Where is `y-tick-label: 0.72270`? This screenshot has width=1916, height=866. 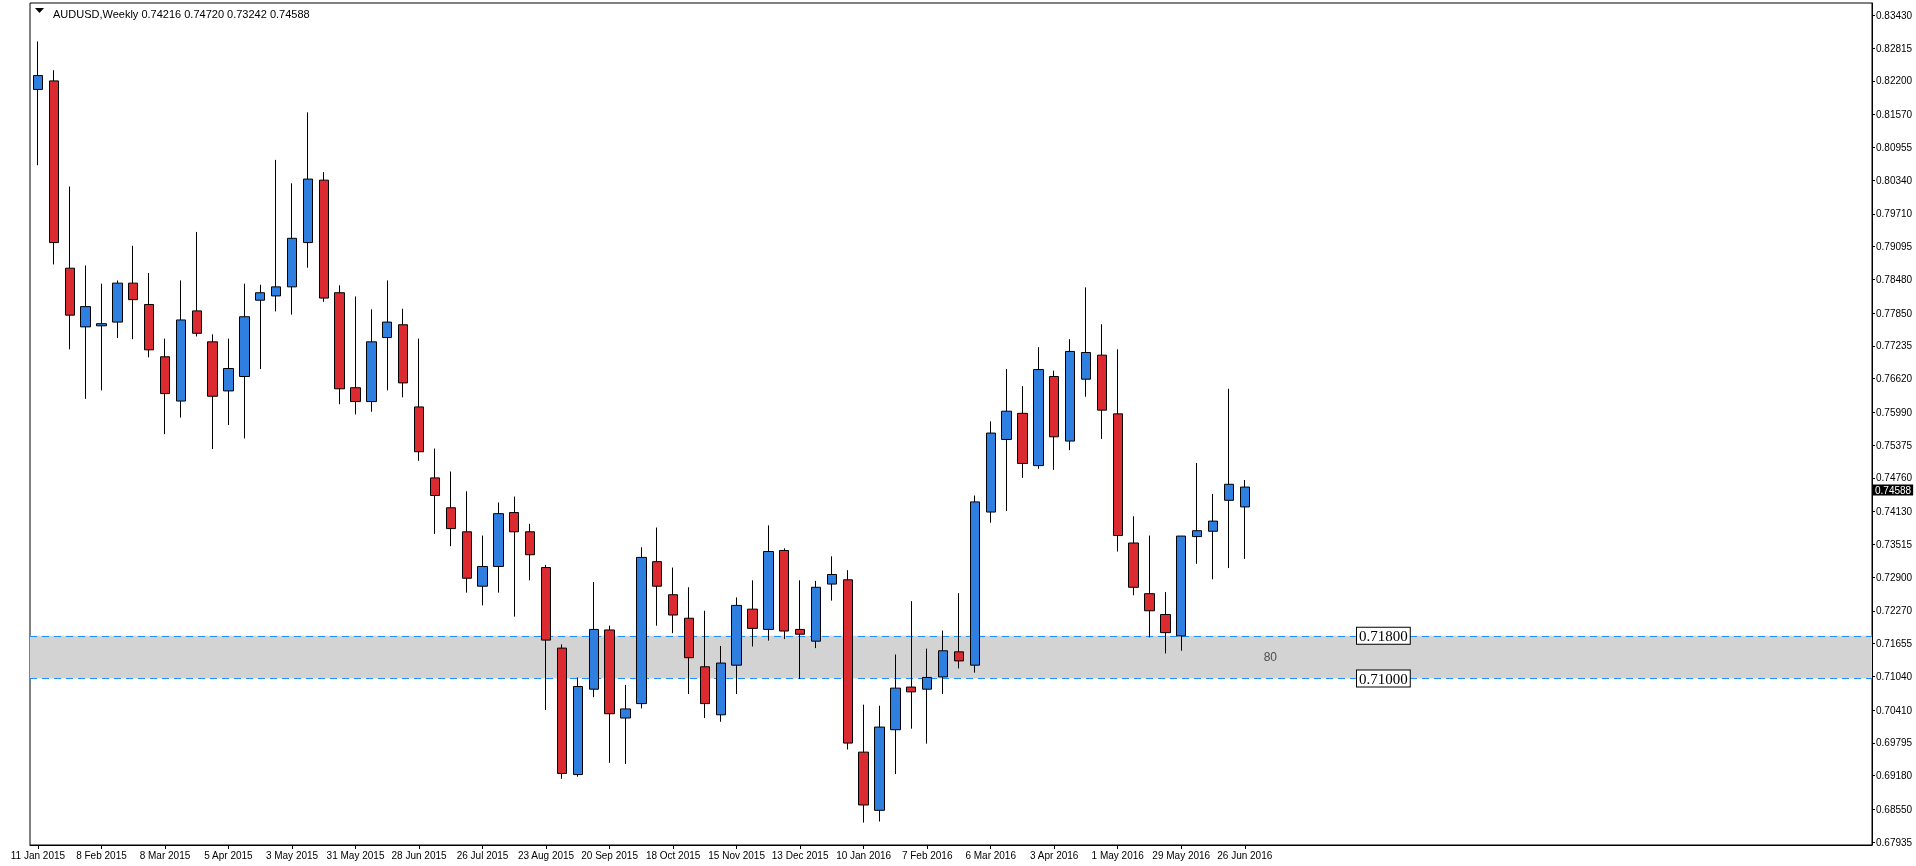 y-tick-label: 0.72270 is located at coordinates (1894, 611).